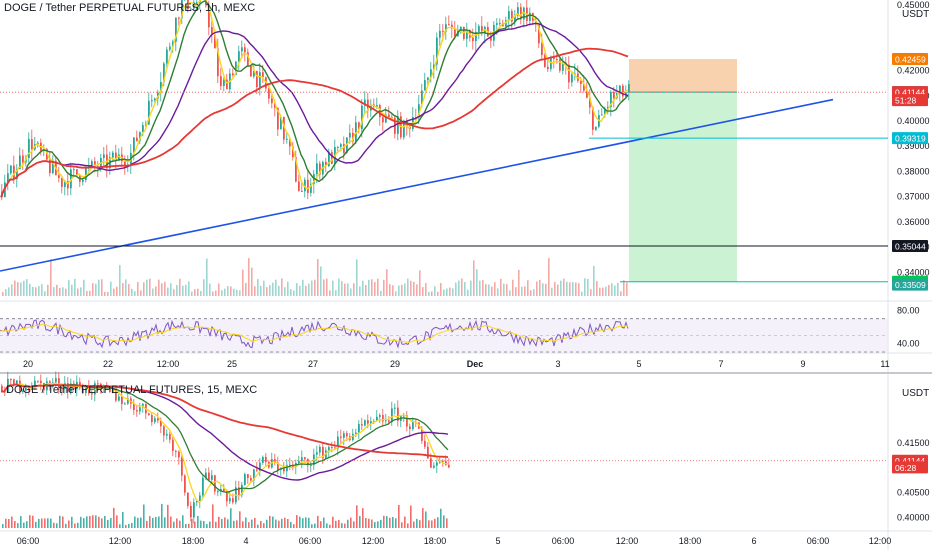  What do you see at coordinates (224, 432) in the screenshot?
I see `ma-purple-line` at bounding box center [224, 432].